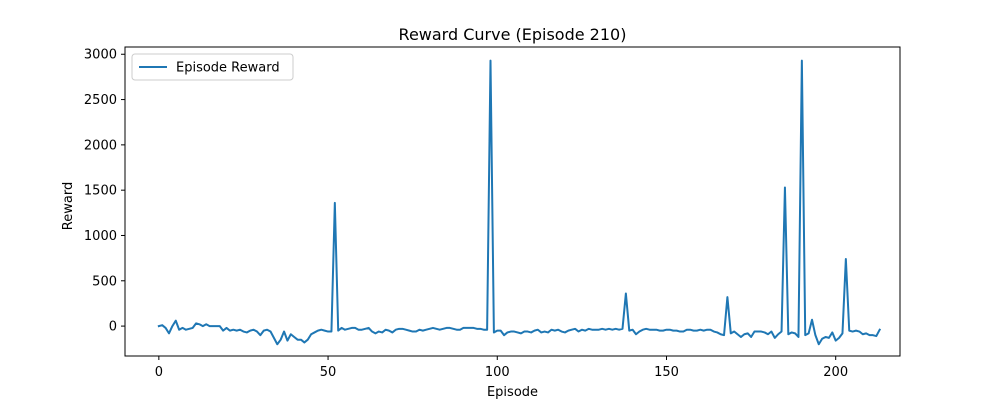 The width and height of the screenshot is (1000, 404). What do you see at coordinates (100, 100) in the screenshot?
I see `y-tick-label: 2500` at bounding box center [100, 100].